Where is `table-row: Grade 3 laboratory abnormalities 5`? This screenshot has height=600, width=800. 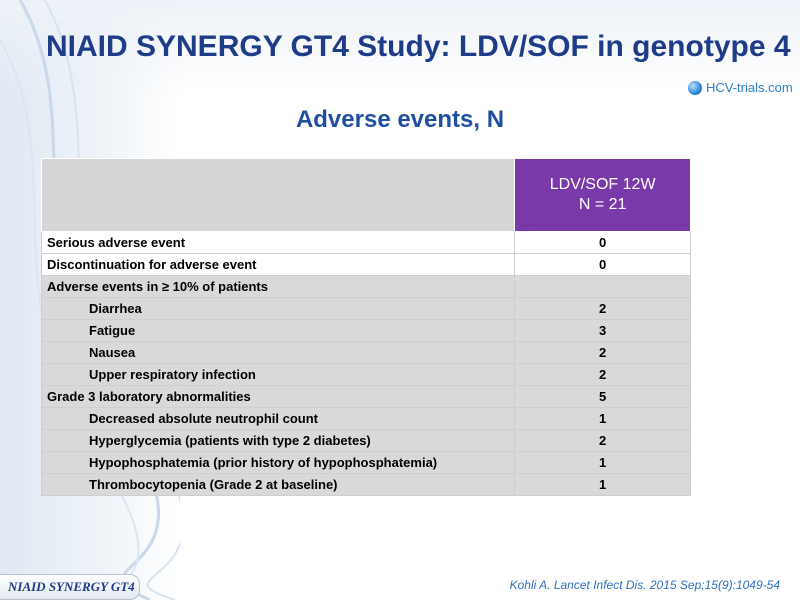
table-row: Grade 3 laboratory abnormalities 5 is located at coordinates (365, 396).